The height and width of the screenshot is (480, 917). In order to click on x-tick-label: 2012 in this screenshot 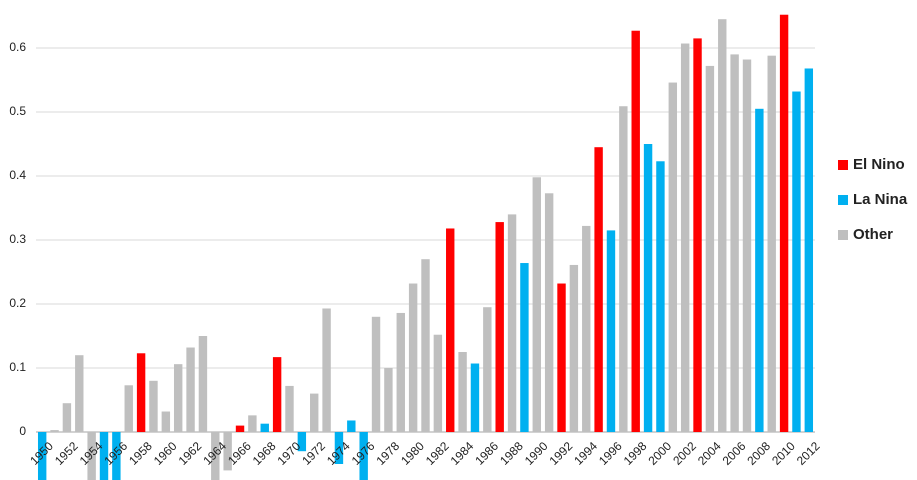, I will do `click(808, 453)`.